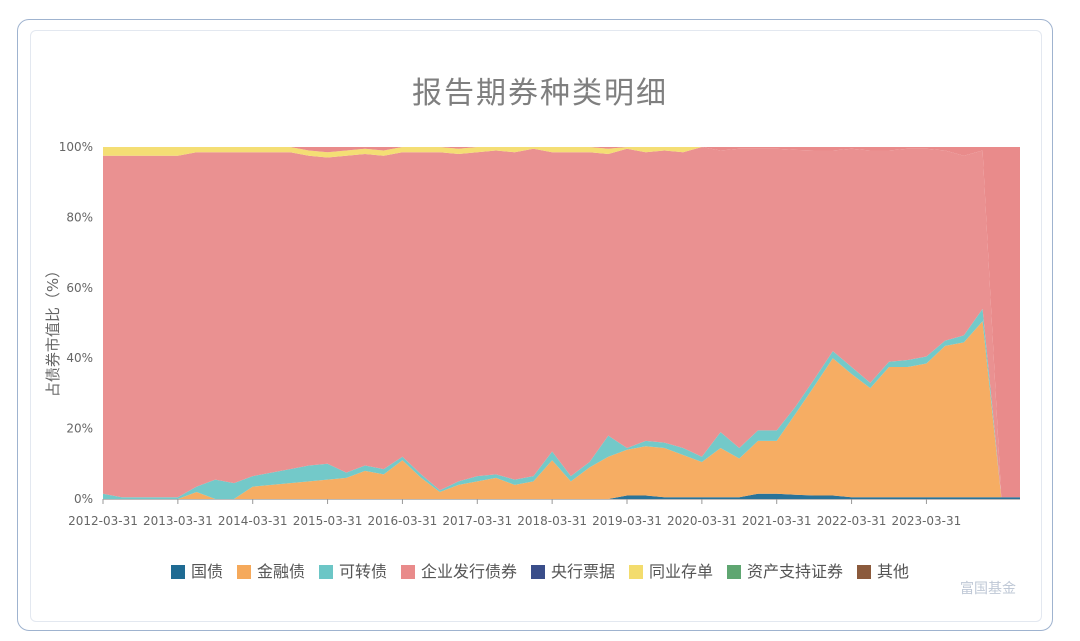  Describe the element at coordinates (253, 521) in the screenshot. I see `x-tick-label: 2014-03-31` at that location.